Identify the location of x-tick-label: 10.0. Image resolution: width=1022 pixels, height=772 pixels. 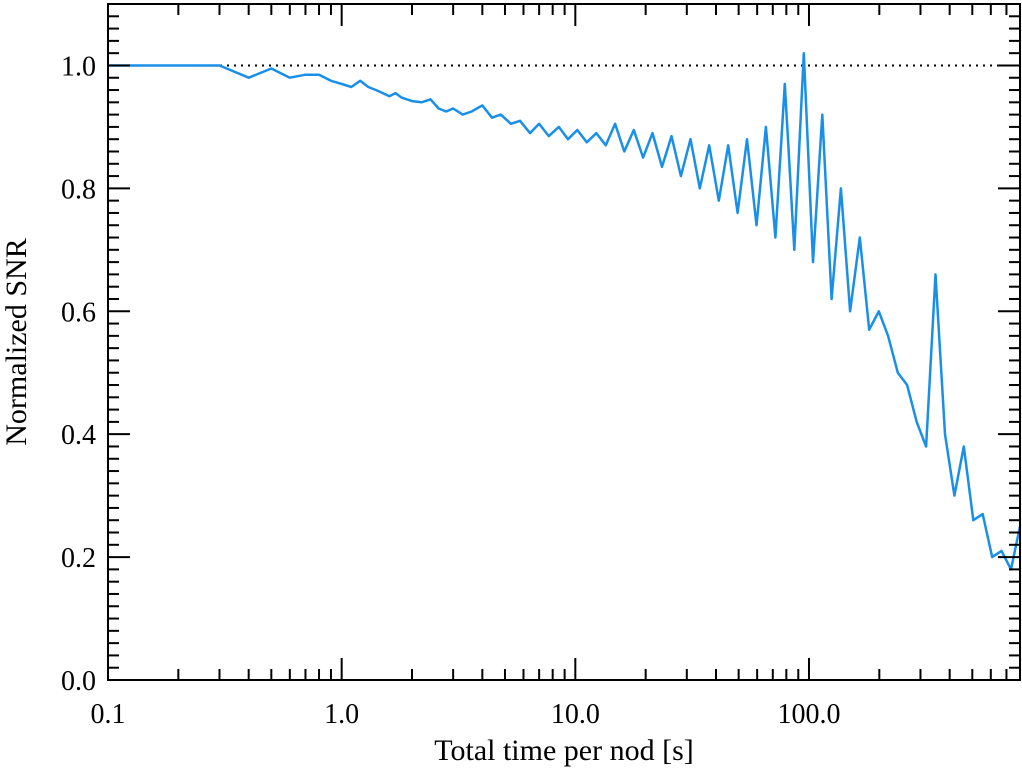
(575, 714).